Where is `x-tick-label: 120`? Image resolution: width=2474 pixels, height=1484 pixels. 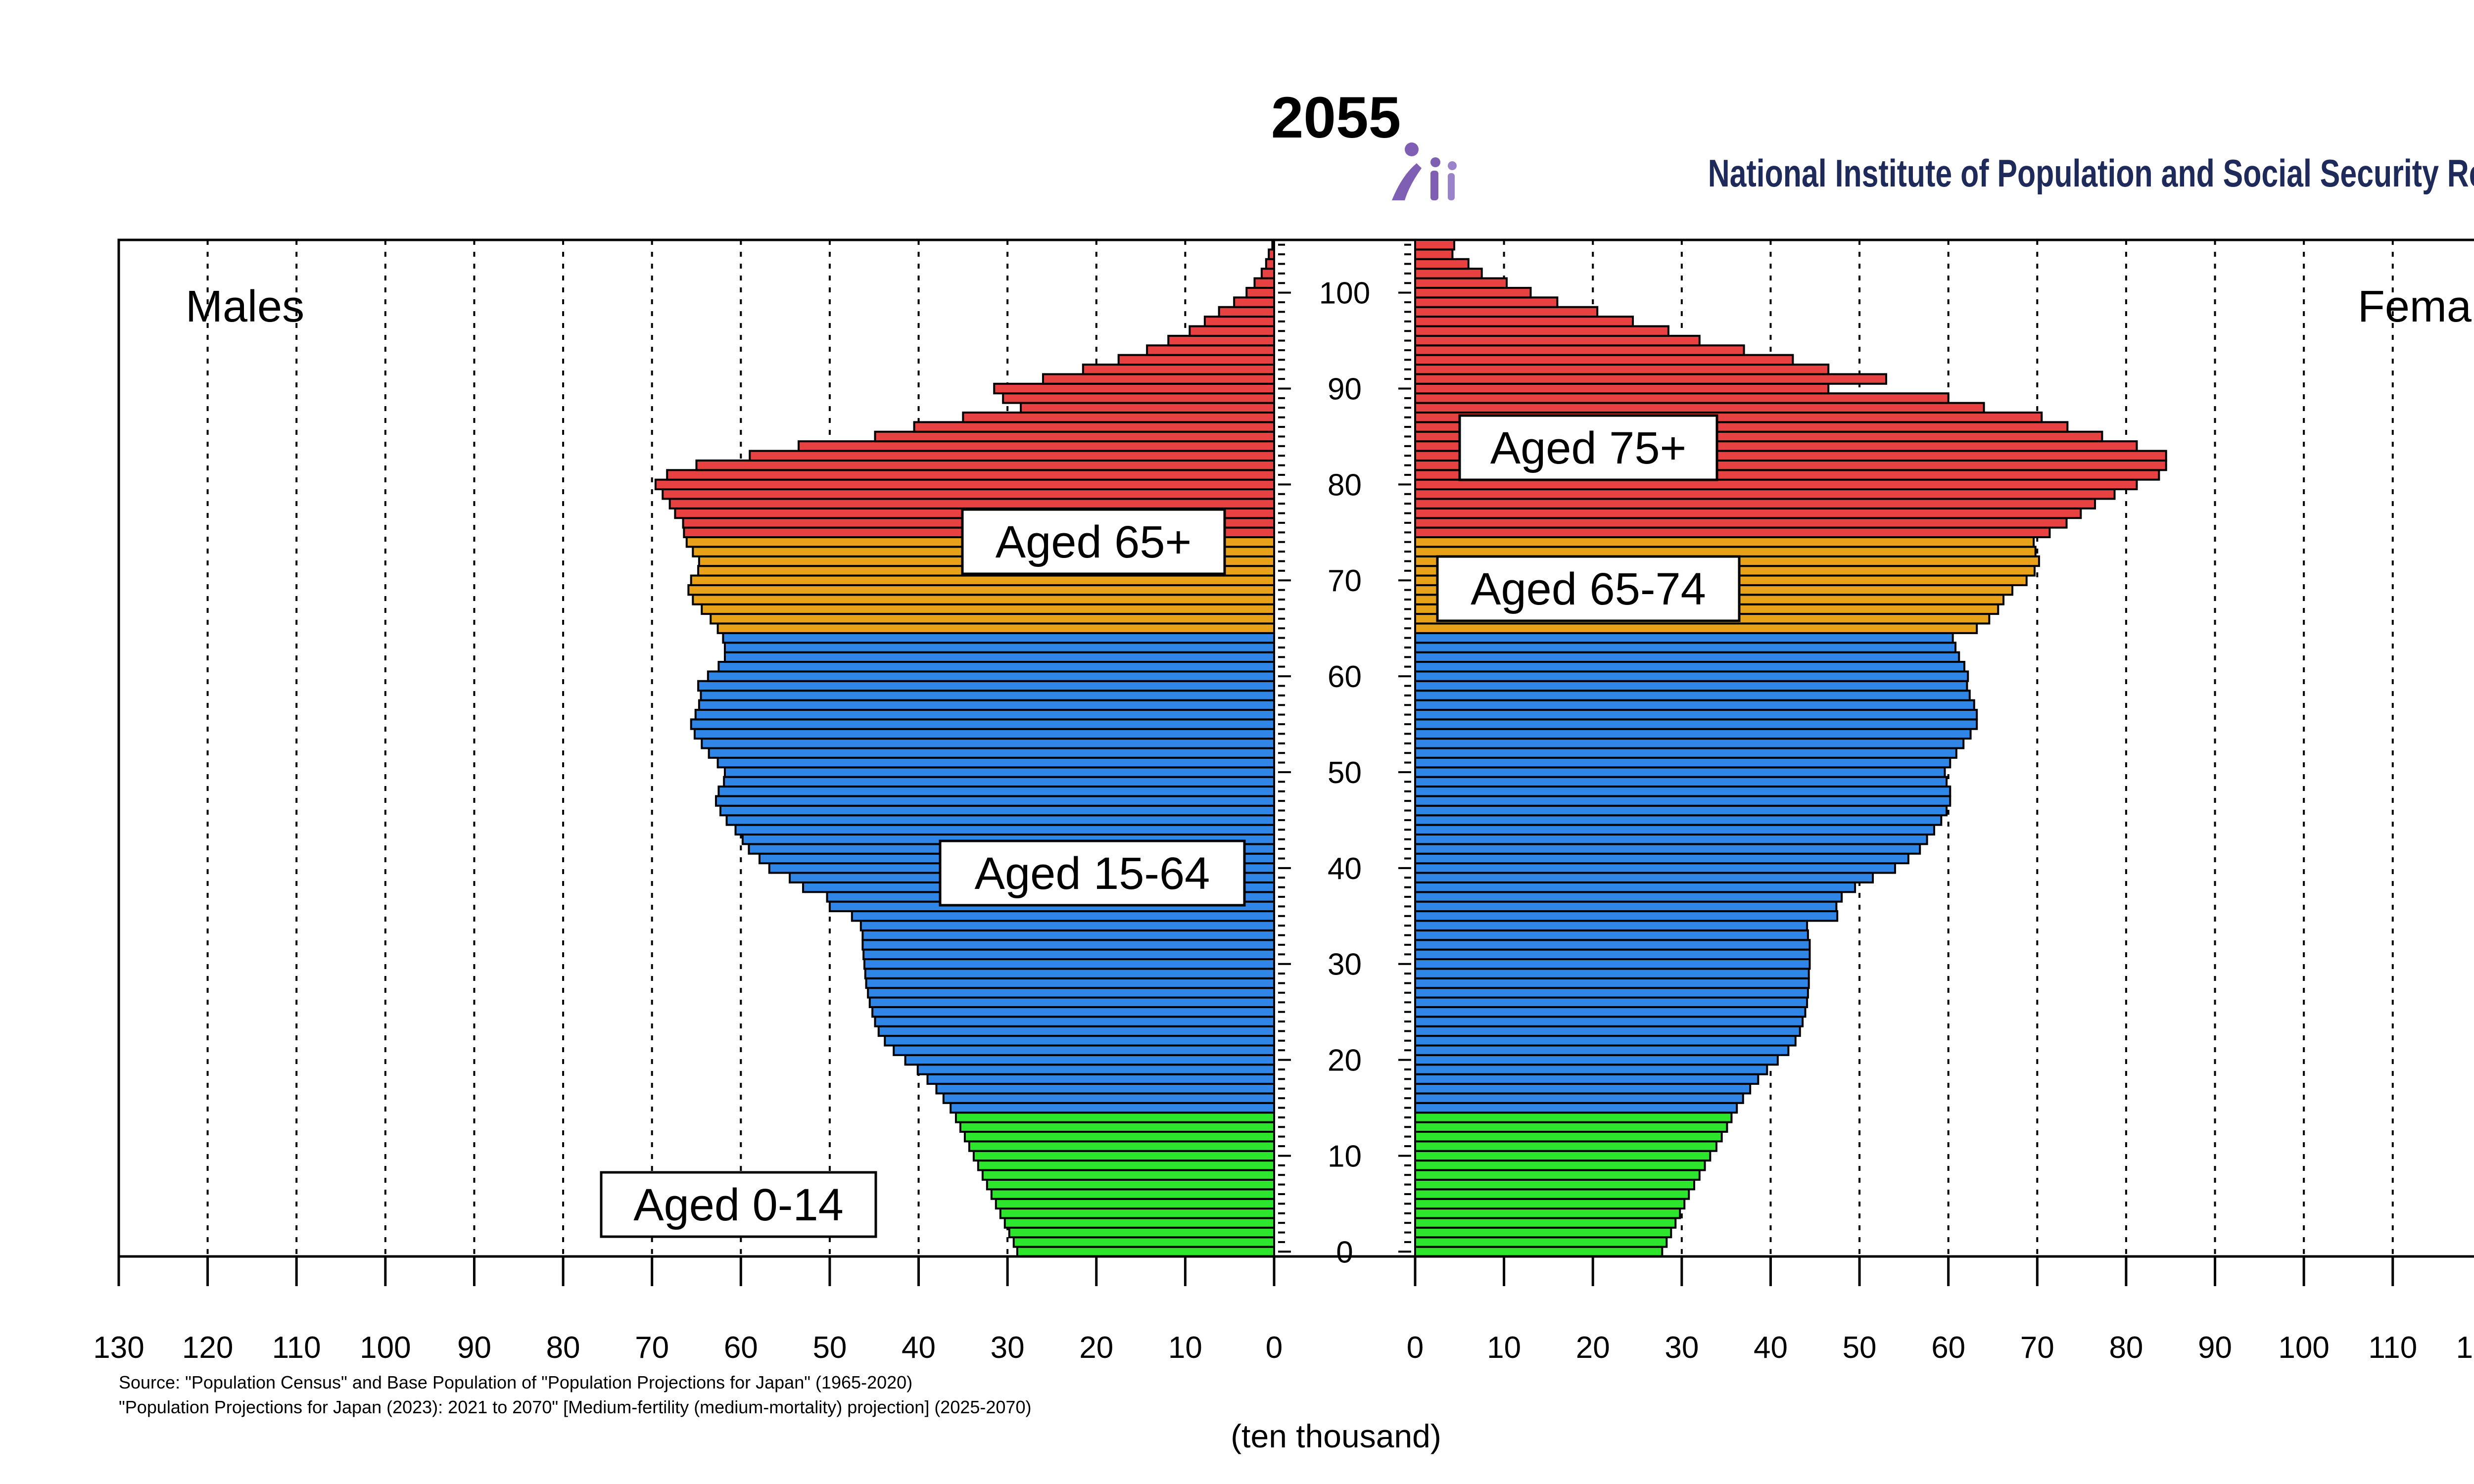 x-tick-label: 120 is located at coordinates (207, 1348).